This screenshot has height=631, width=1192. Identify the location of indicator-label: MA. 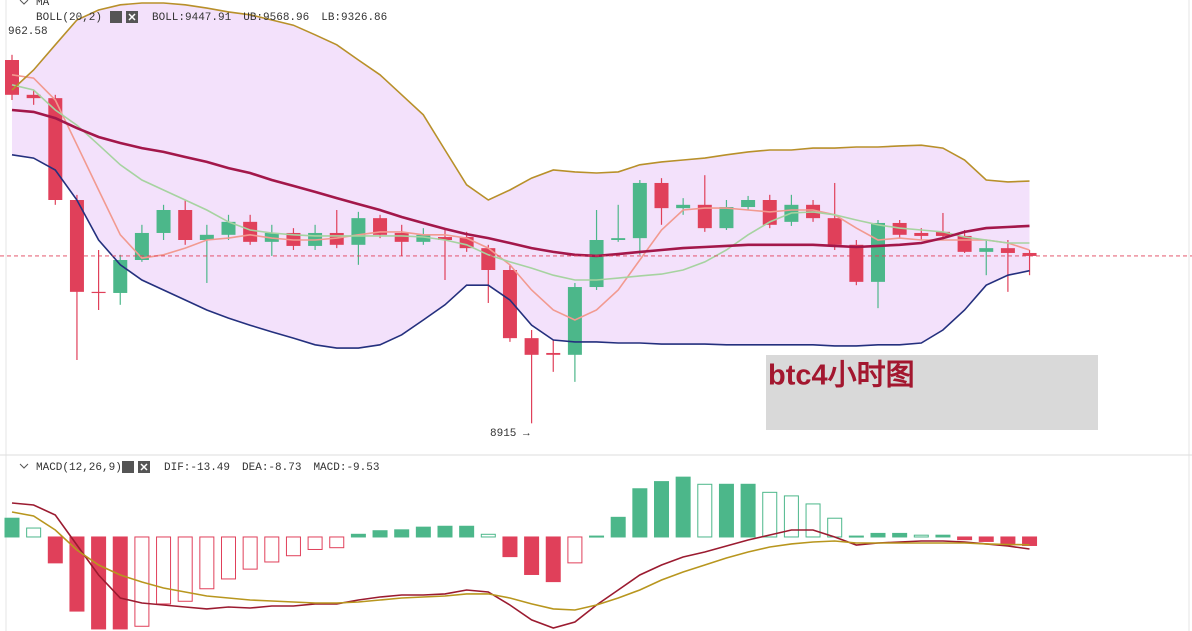
(43, 4).